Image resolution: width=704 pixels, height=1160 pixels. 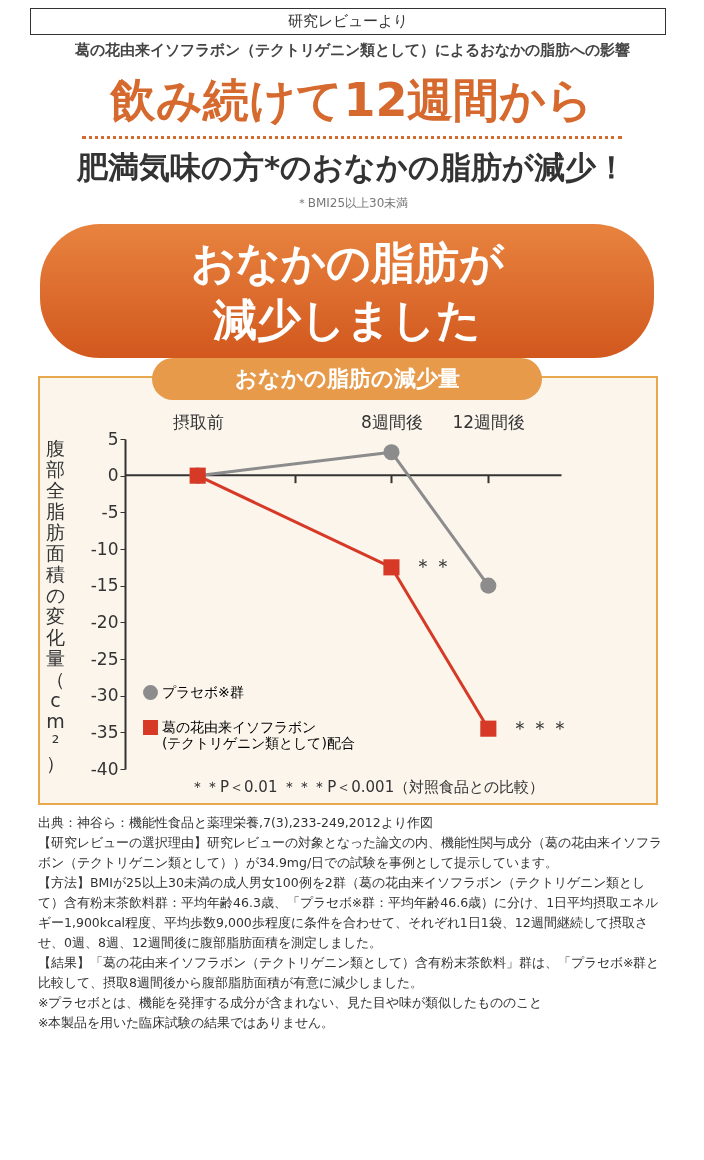 What do you see at coordinates (352, 203) in the screenshot?
I see `text: ＊BMI25以上30未満` at bounding box center [352, 203].